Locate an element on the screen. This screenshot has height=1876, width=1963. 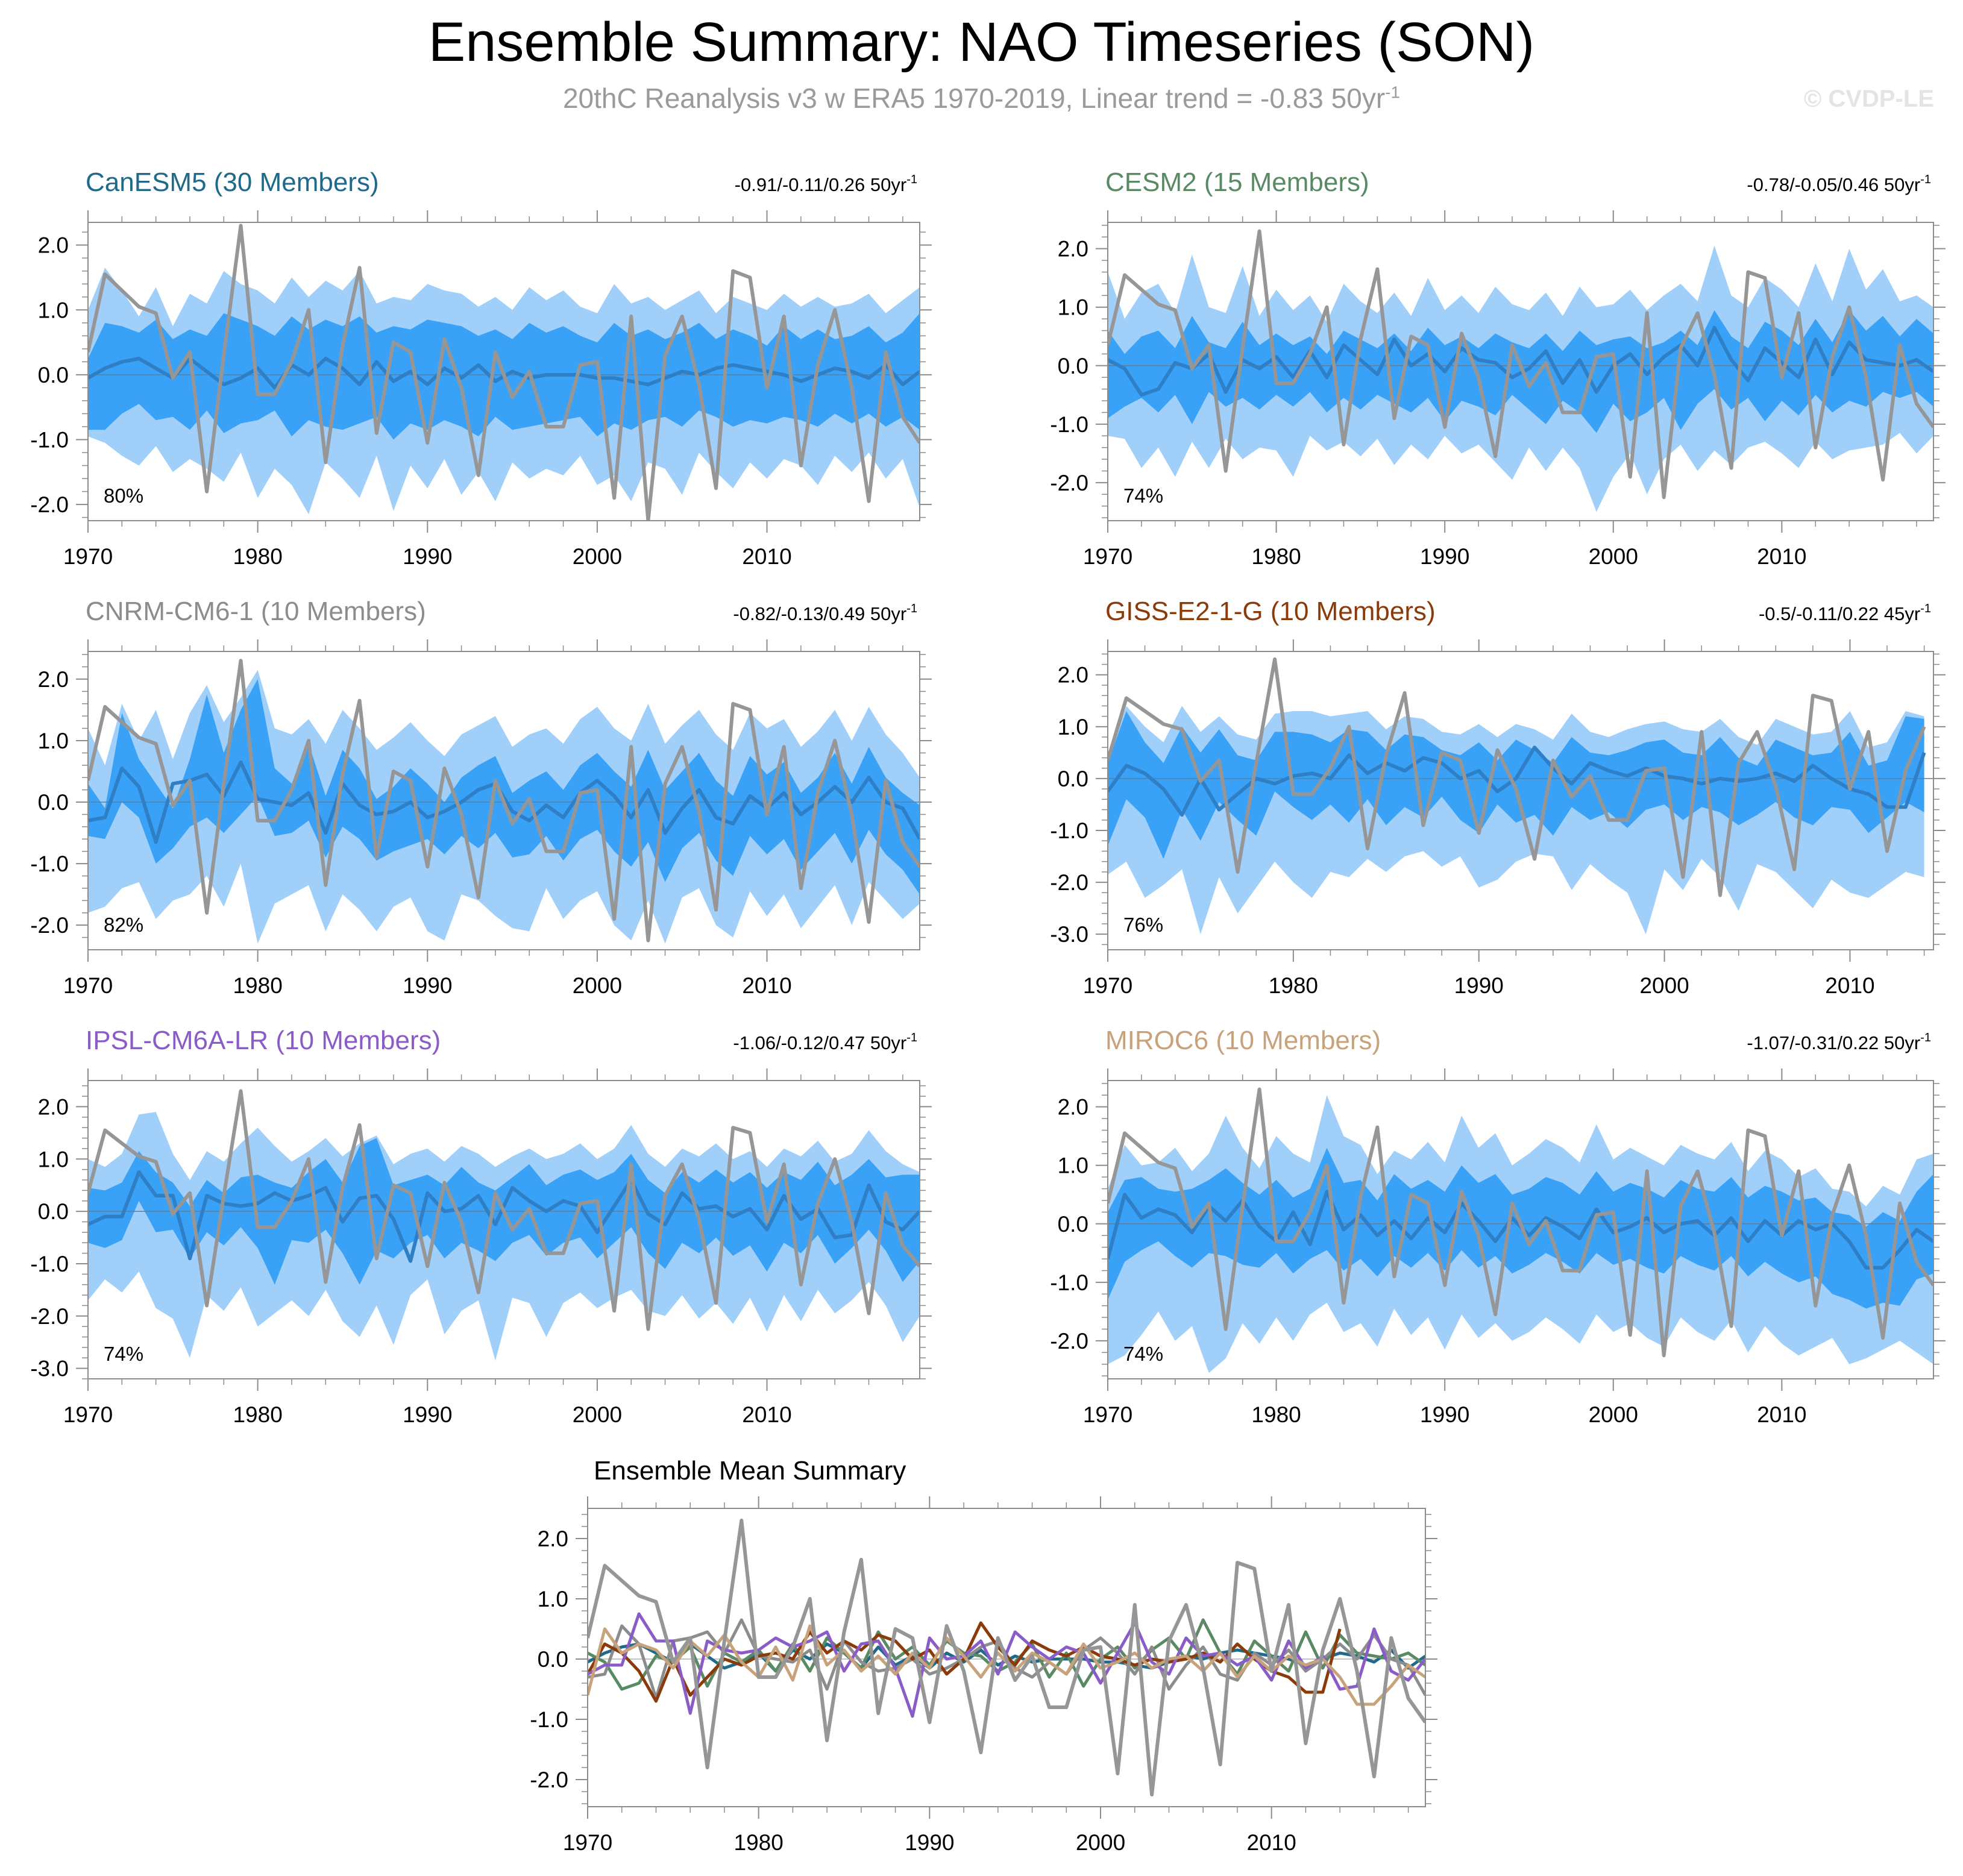
trend-label-text: -1.07/-0.31/0.22 50yr is located at coordinates (1833, 1042).